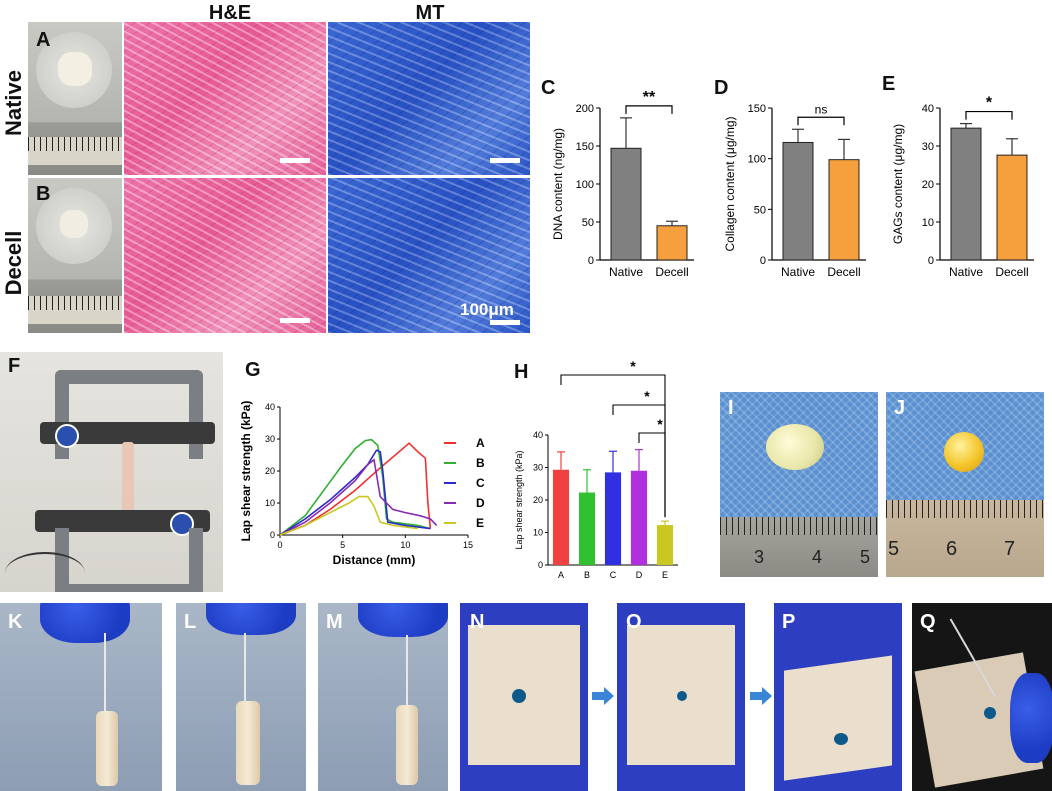 Image resolution: width=1052 pixels, height=791 pixels. What do you see at coordinates (13, 263) in the screenshot?
I see `row-label-decell: Decell` at bounding box center [13, 263].